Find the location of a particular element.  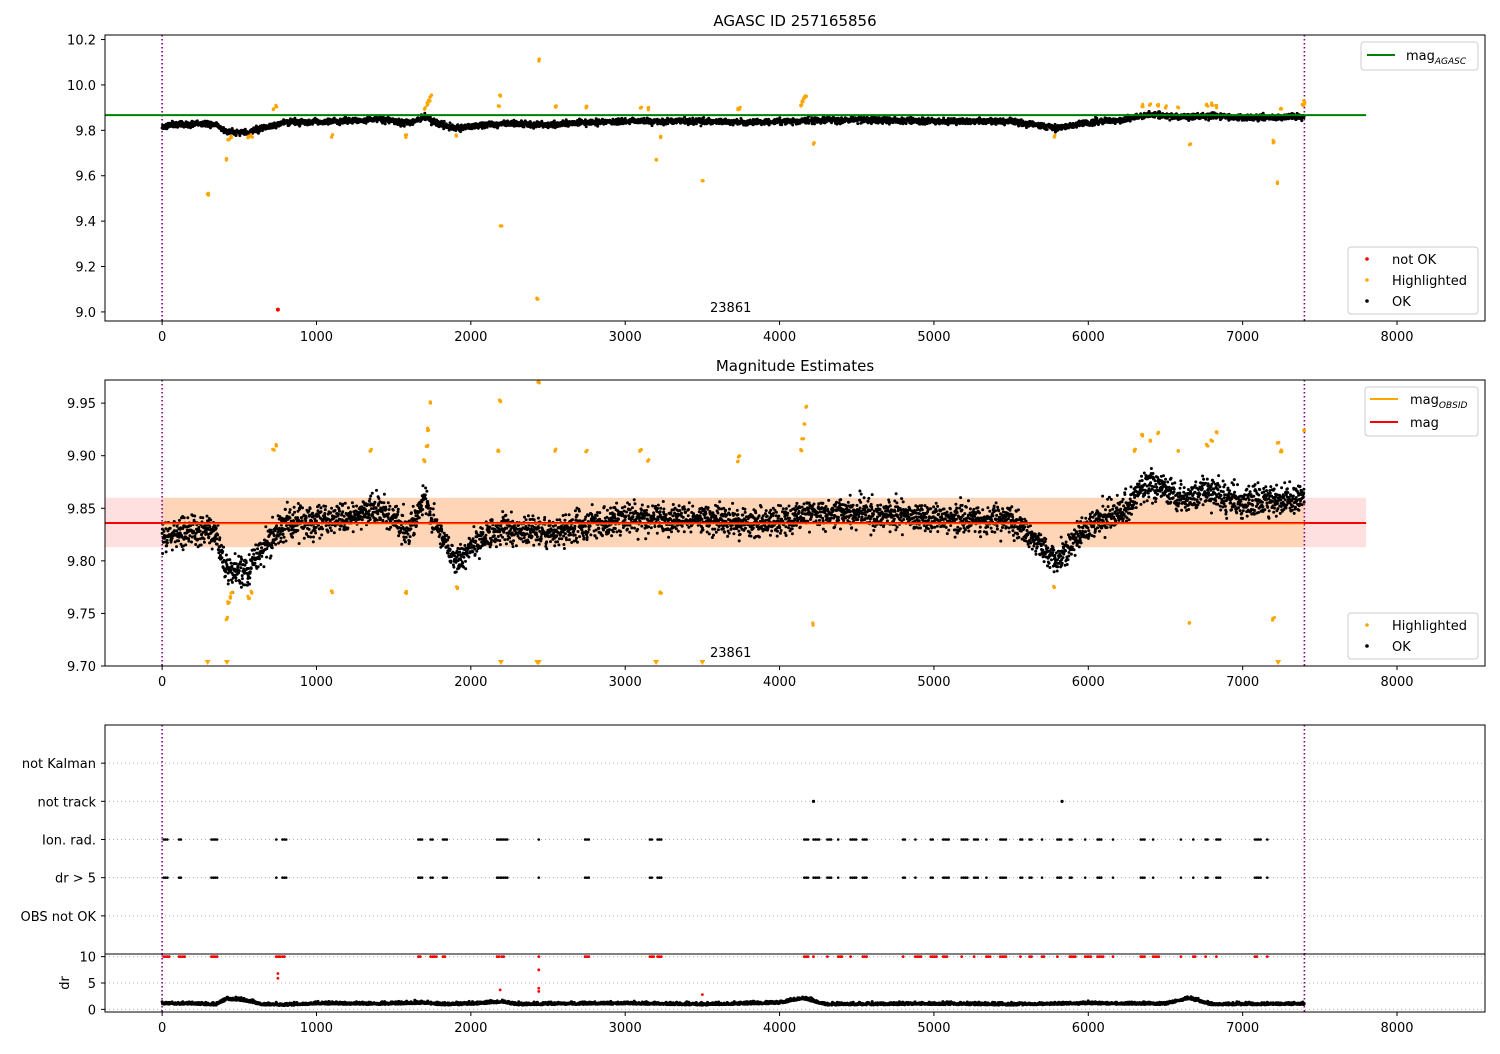

y-tick-label: 9.4 is located at coordinates (85, 222).